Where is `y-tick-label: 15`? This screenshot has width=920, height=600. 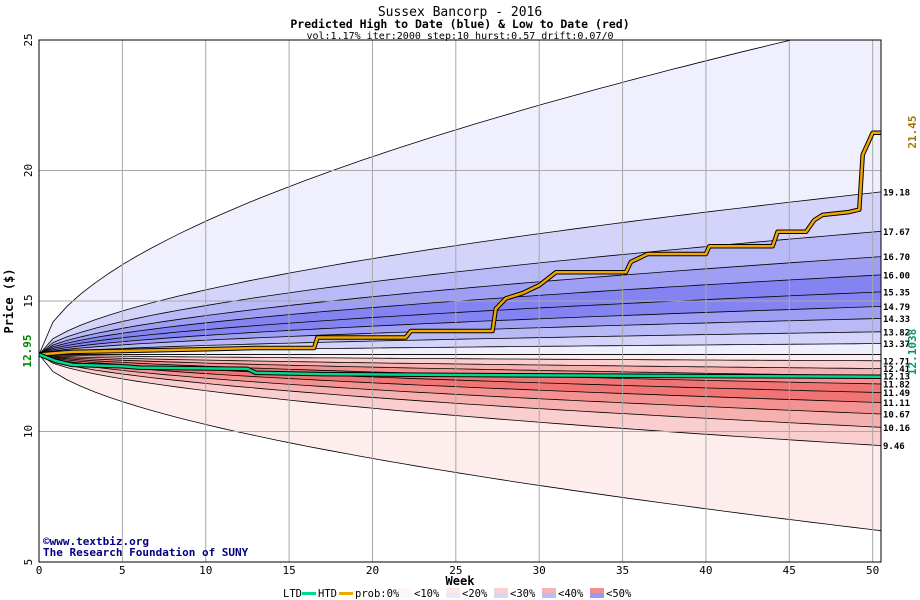 y-tick-label: 15 is located at coordinates (28, 300).